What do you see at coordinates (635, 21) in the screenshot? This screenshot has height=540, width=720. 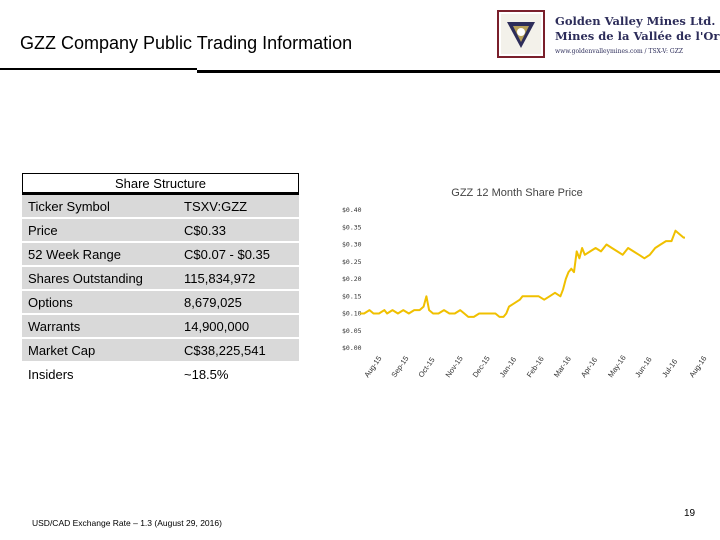 I see `logo-name-en: Golden Valley Mines Ltd.` at bounding box center [635, 21].